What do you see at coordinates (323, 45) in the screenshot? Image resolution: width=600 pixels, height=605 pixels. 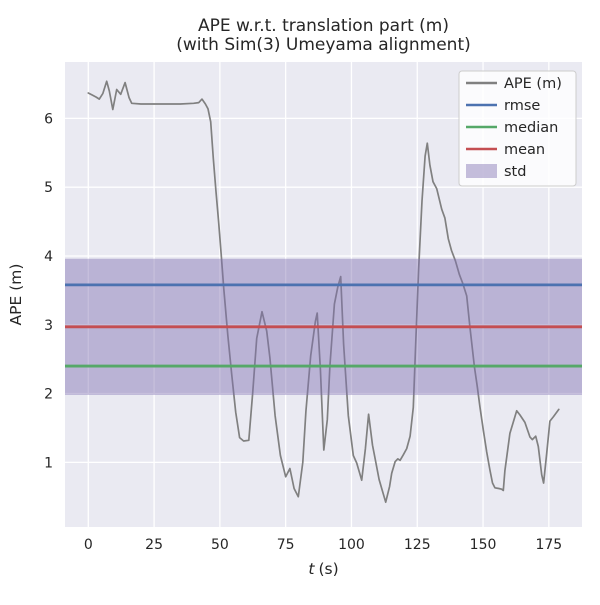 I see `chart-subtitle: (with Sim(3) Umeyama alignment)` at bounding box center [323, 45].